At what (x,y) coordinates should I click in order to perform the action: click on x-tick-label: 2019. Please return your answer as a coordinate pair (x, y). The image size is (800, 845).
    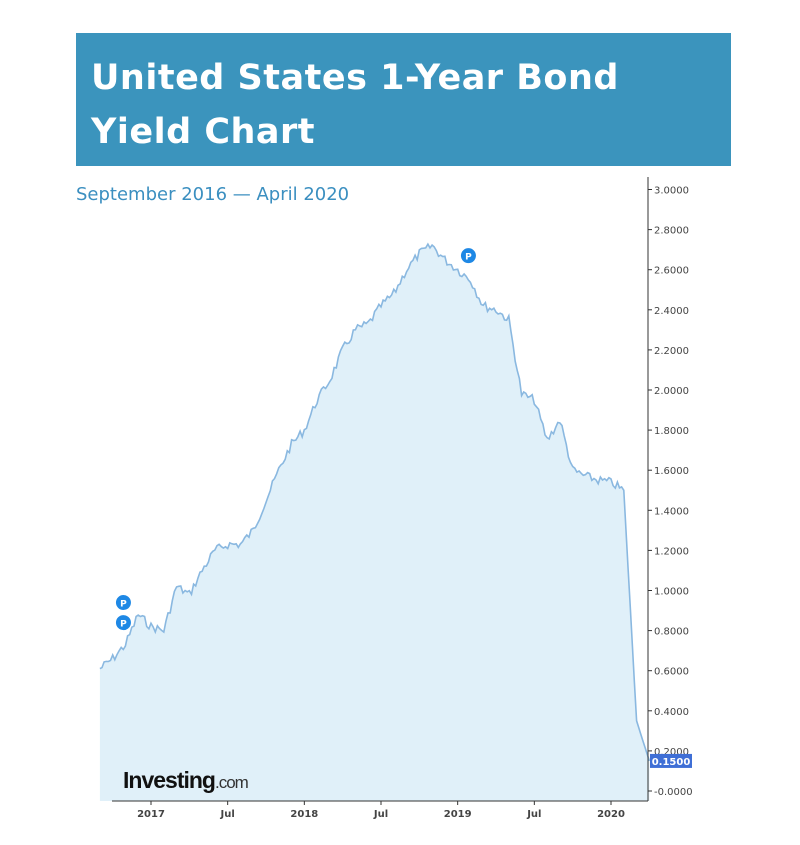
    Looking at the image, I should click on (458, 814).